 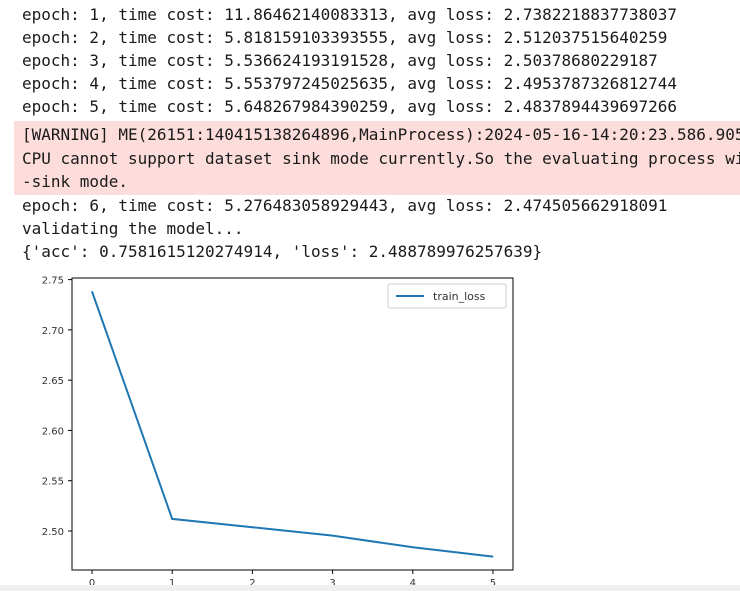 I want to click on y-tick-label: 2.75, so click(x=53, y=281).